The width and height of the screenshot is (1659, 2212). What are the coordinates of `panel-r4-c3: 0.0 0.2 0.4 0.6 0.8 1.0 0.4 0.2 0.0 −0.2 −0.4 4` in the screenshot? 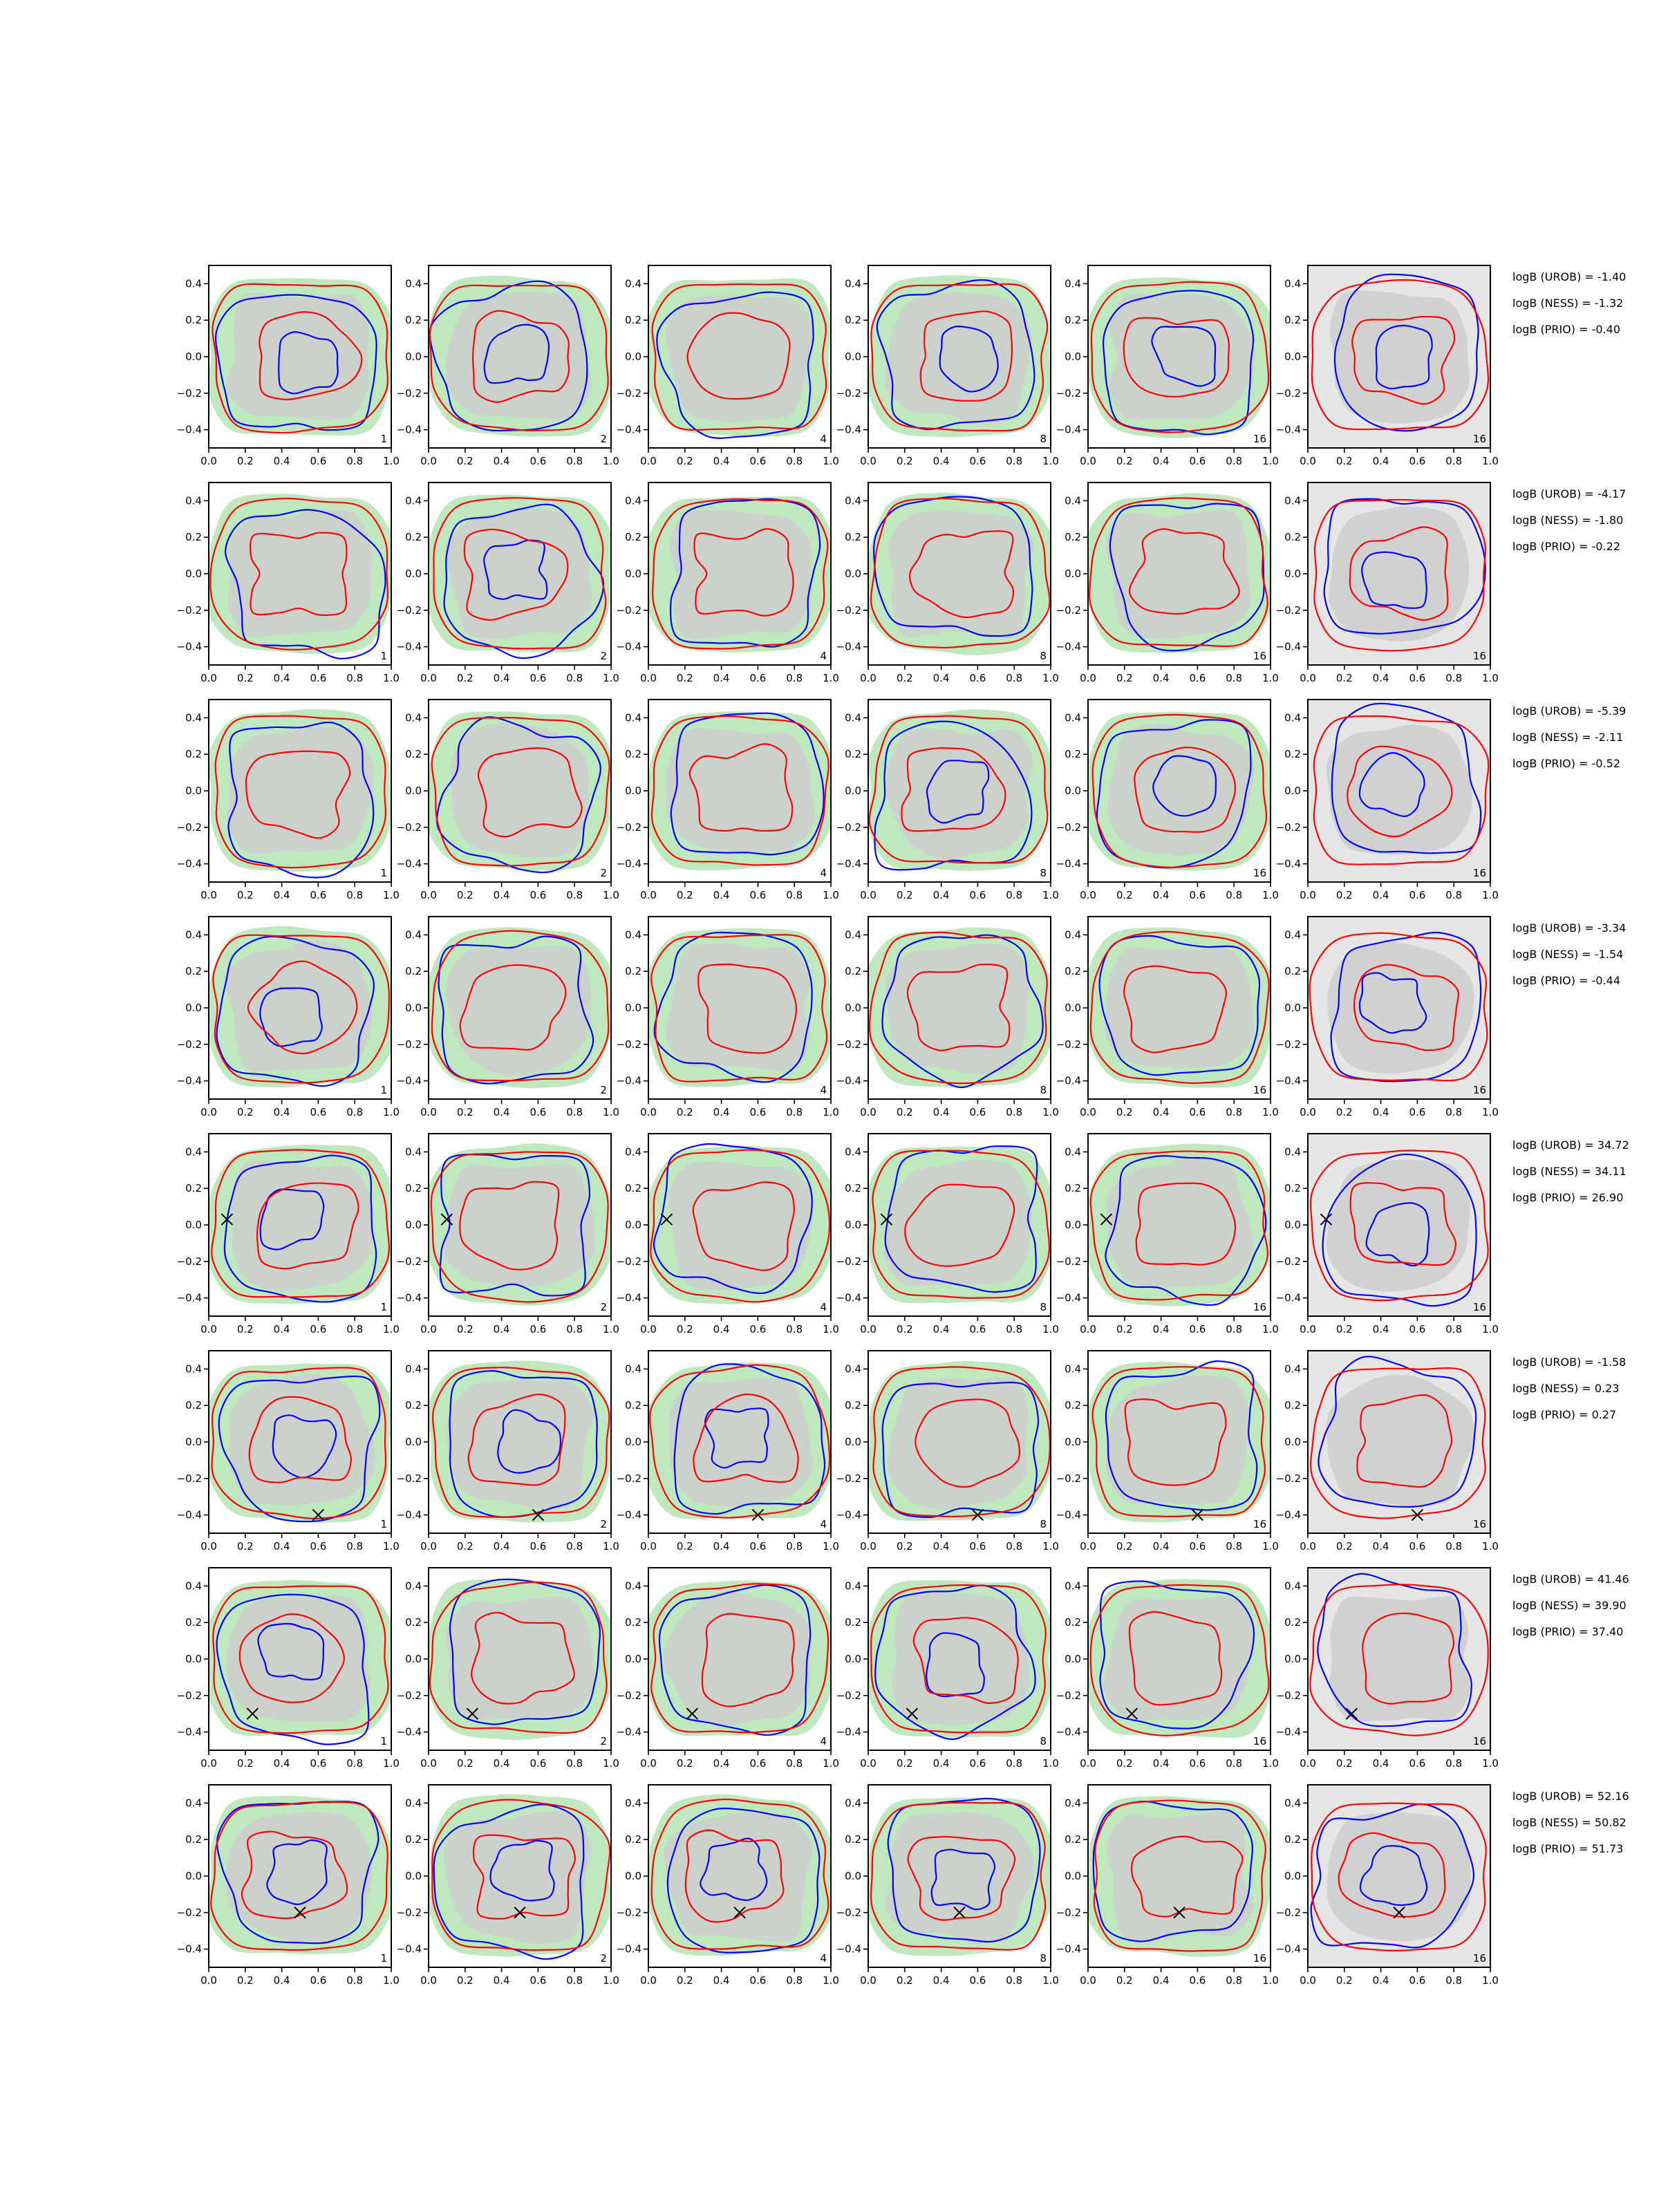 It's located at (728, 1017).